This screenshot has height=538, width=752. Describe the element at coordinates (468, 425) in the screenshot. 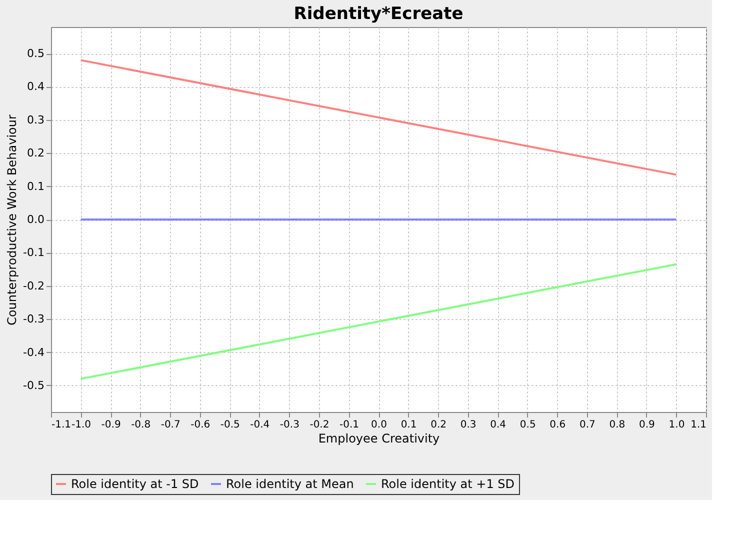

I see `x-tick-label: 0.3` at that location.